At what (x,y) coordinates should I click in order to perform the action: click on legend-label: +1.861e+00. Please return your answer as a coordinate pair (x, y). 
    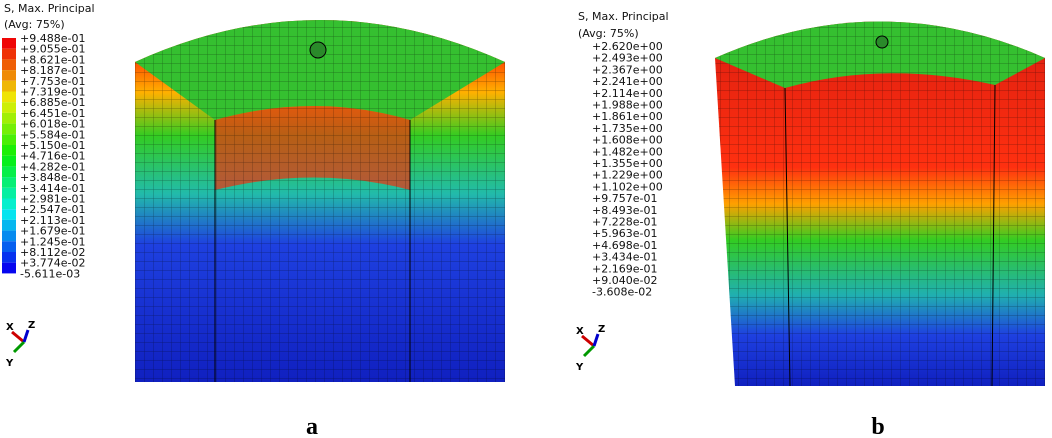
    Looking at the image, I should click on (627, 116).